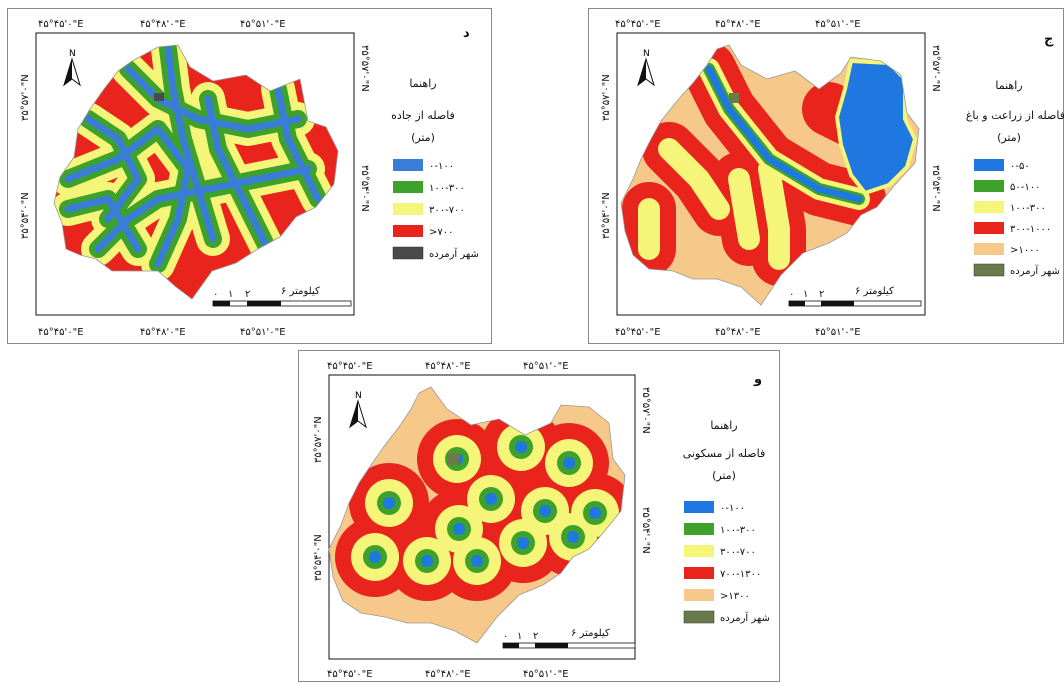 This screenshot has height=683, width=1064. What do you see at coordinates (1015, 115) in the screenshot?
I see `legend-title: فاصله از زراعت و باغ` at bounding box center [1015, 115].